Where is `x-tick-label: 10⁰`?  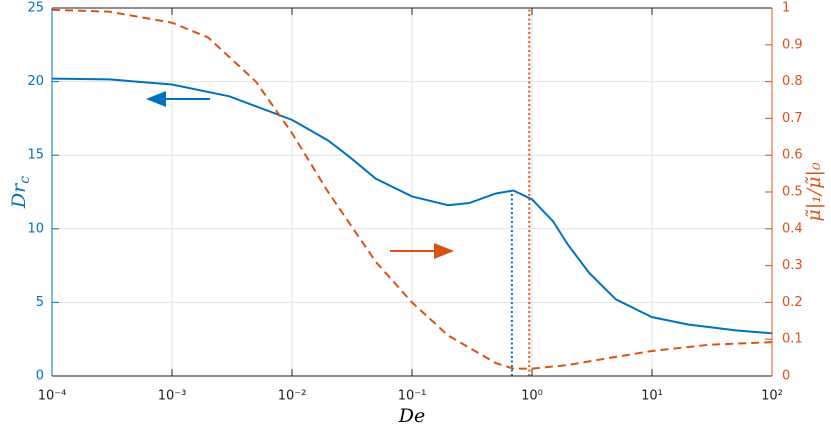 x-tick-label: 10⁰ is located at coordinates (532, 396).